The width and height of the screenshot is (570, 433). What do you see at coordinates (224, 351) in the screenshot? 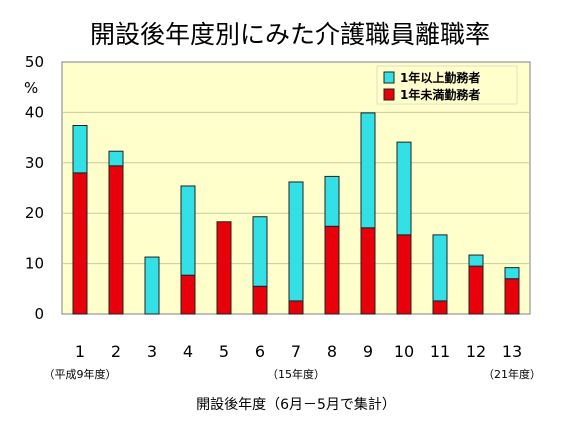
I see `x-tick-label: 5` at bounding box center [224, 351].